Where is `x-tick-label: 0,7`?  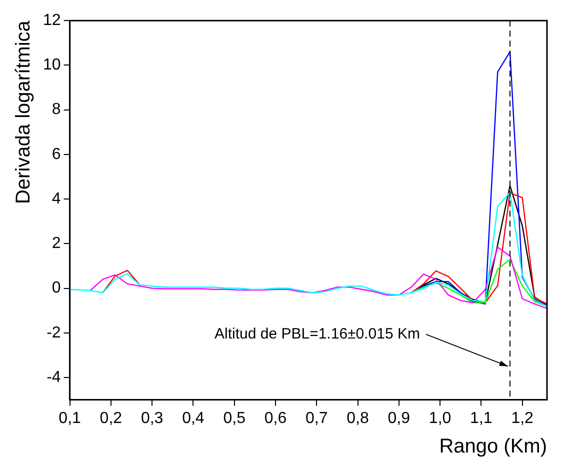
x-tick-label: 0,7 is located at coordinates (317, 418).